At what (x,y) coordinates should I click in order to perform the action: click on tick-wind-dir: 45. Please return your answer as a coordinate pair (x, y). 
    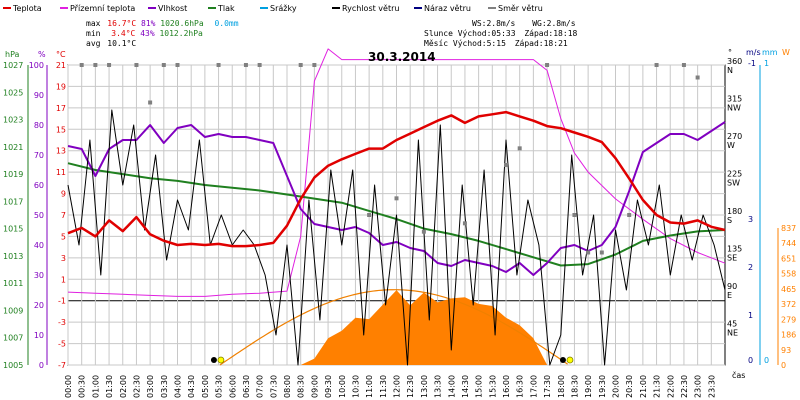
    Looking at the image, I should click on (732, 324).